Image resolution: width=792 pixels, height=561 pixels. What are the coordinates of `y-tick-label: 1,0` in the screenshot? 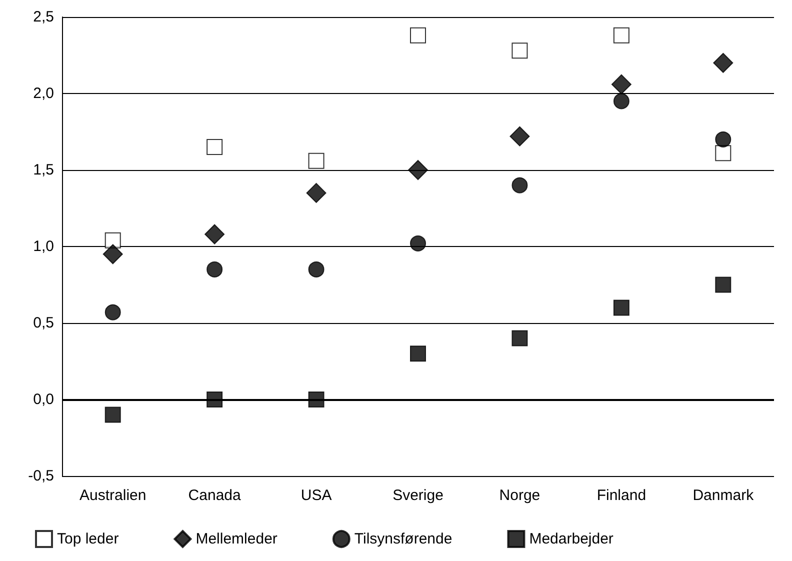 It's located at (43, 246).